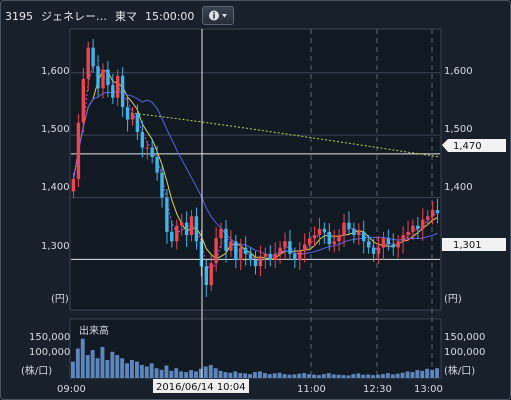  What do you see at coordinates (170, 16) in the screenshot?
I see `time-label: 15:00:00` at bounding box center [170, 16].